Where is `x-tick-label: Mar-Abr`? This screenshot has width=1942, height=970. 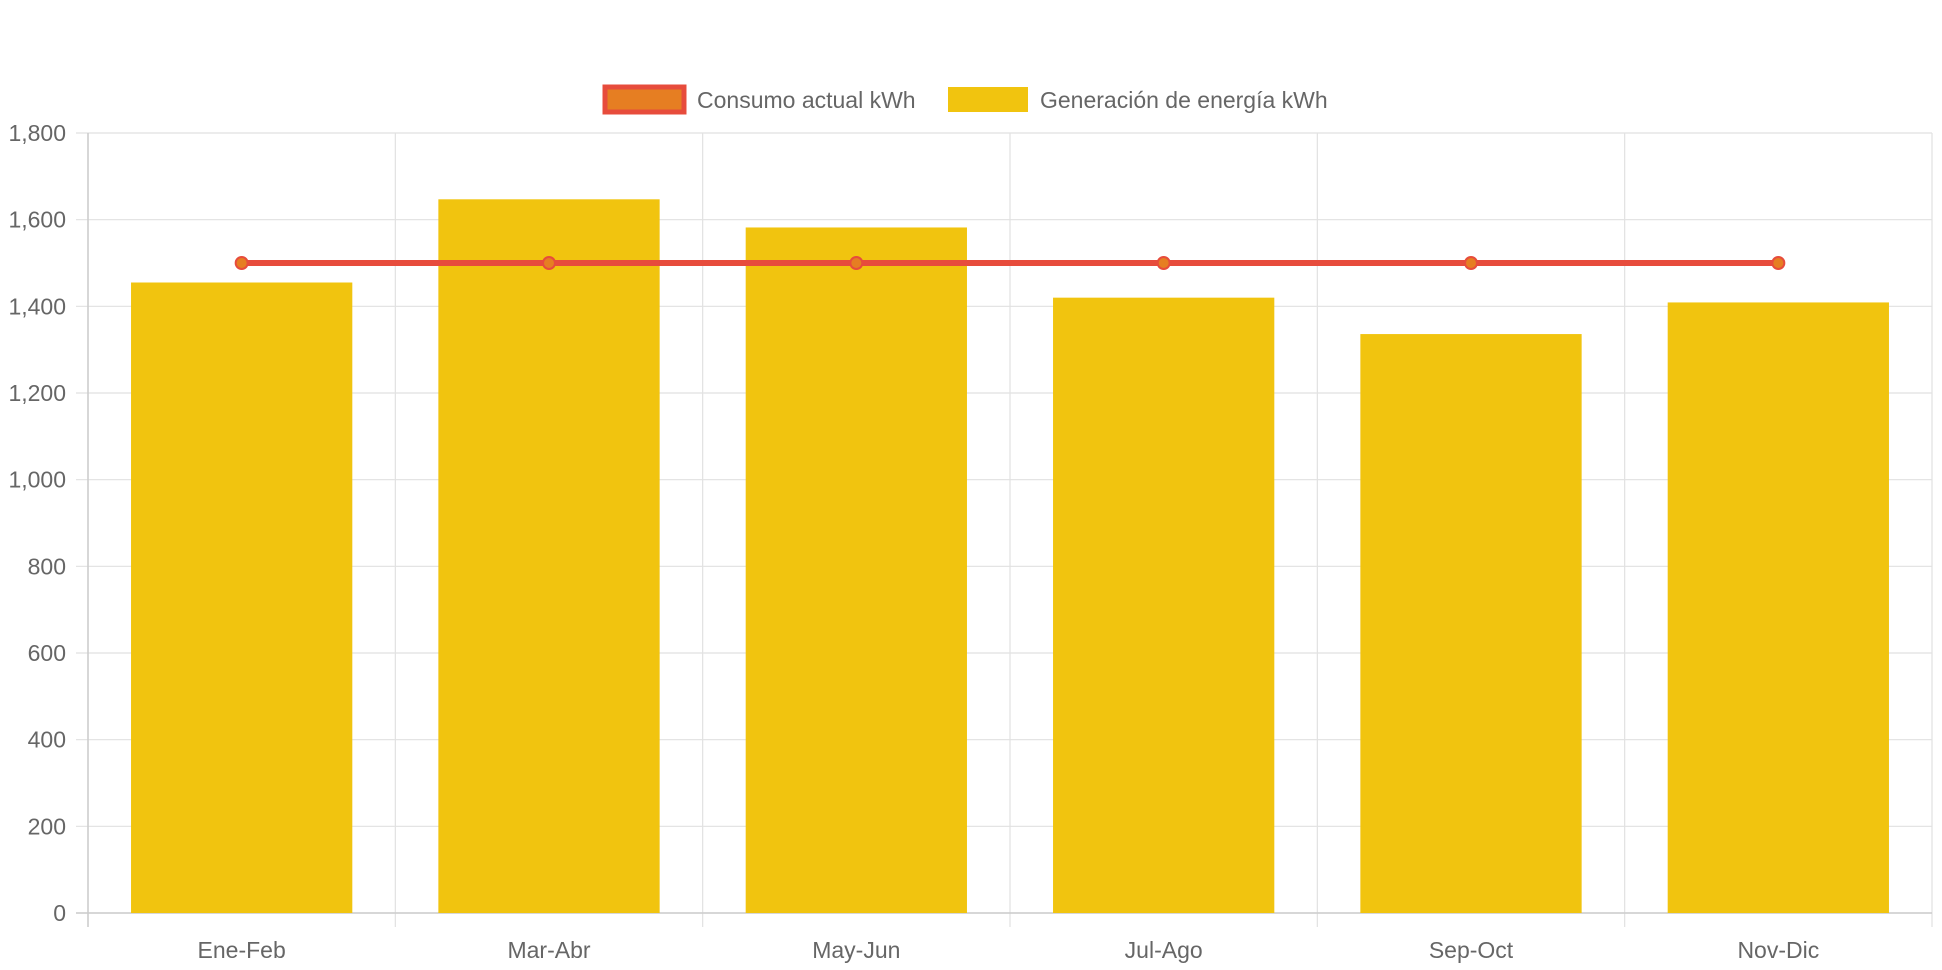
x-tick-label: Mar-Abr is located at coordinates (548, 950).